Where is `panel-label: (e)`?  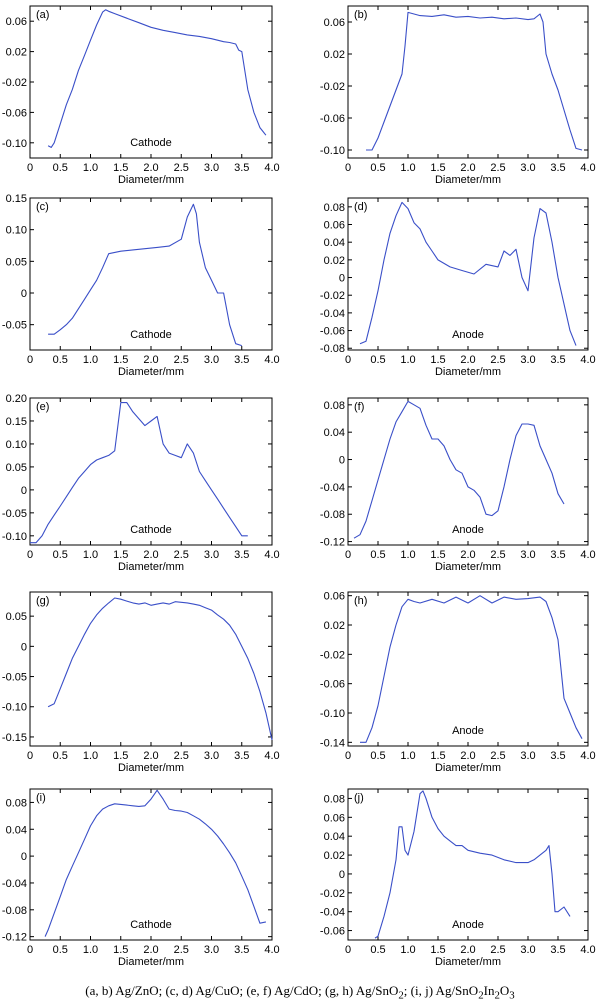
panel-label: (e) is located at coordinates (42, 407).